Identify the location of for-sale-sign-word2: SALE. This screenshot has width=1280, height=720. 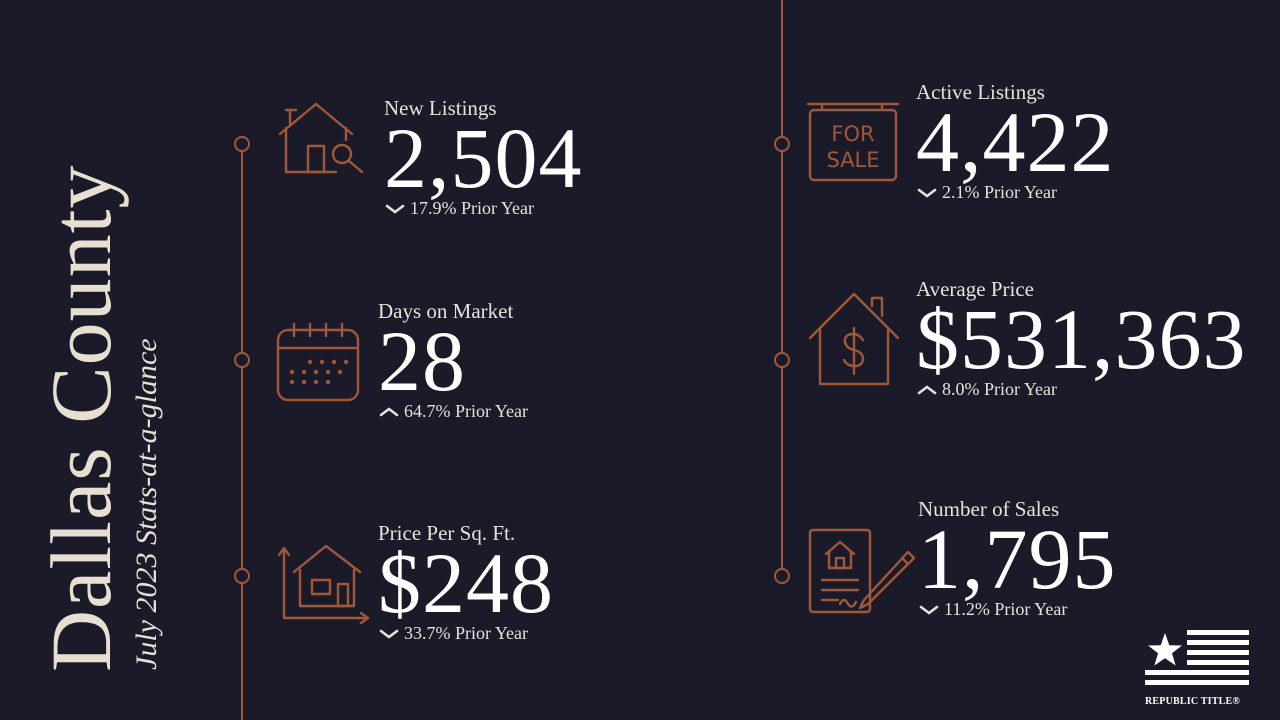
(852, 160).